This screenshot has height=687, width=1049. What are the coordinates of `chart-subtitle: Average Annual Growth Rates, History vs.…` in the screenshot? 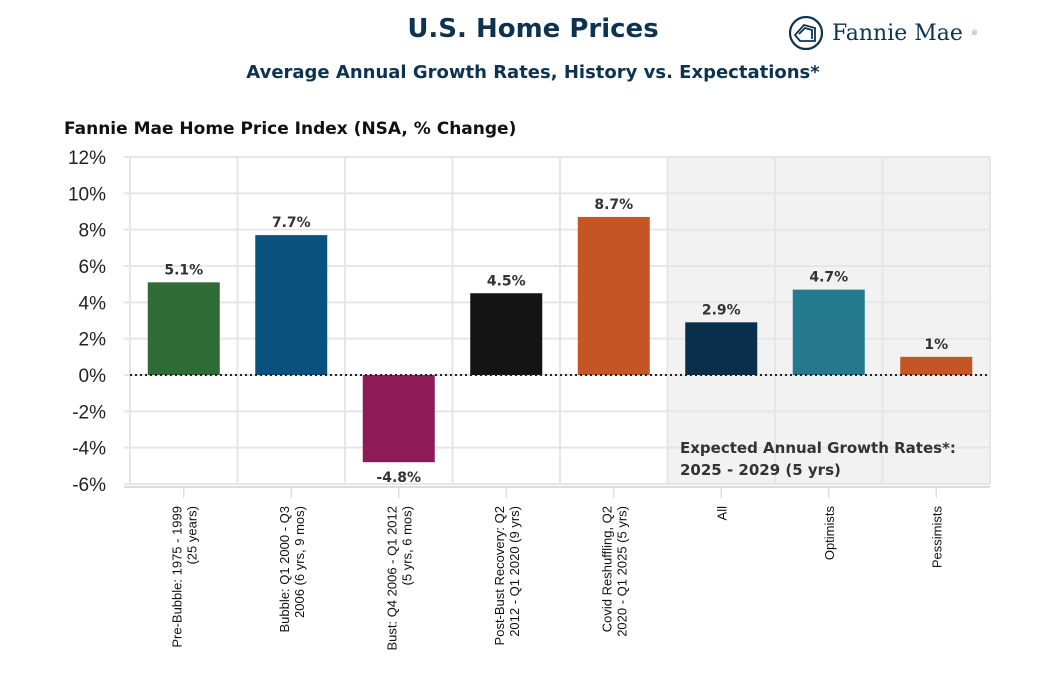 It's located at (533, 72).